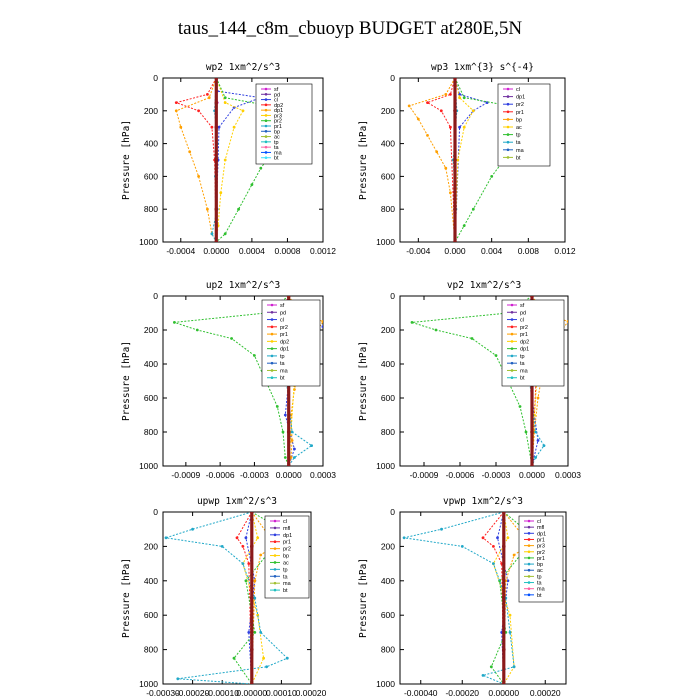 The width and height of the screenshot is (700, 700). I want to click on x-tick-label: -0.00010, so click(222, 693).